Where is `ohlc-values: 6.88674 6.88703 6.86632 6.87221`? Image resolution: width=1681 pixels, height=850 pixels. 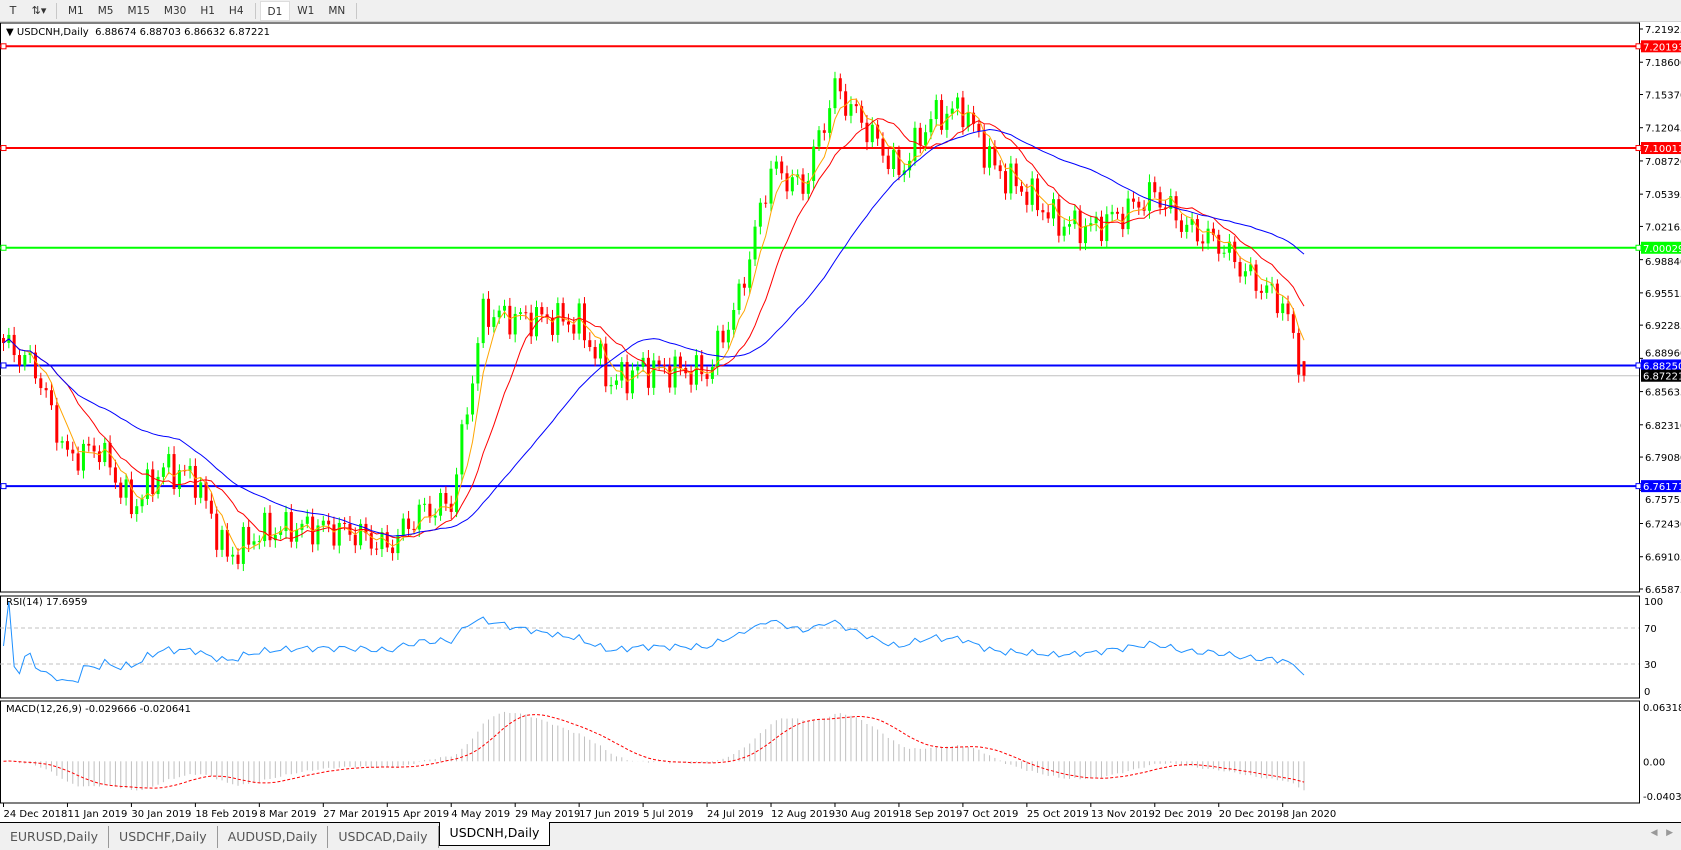
ohlc-values: 6.88674 6.88703 6.86632 6.87221 is located at coordinates (183, 32).